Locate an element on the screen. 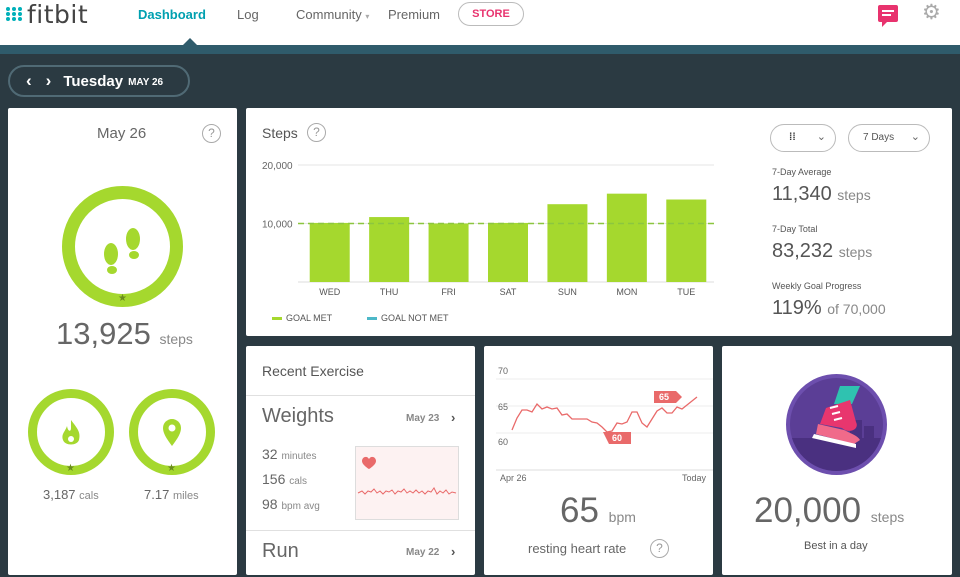 This screenshot has width=960, height=577. exercise-calories: 156 cals is located at coordinates (284, 479).